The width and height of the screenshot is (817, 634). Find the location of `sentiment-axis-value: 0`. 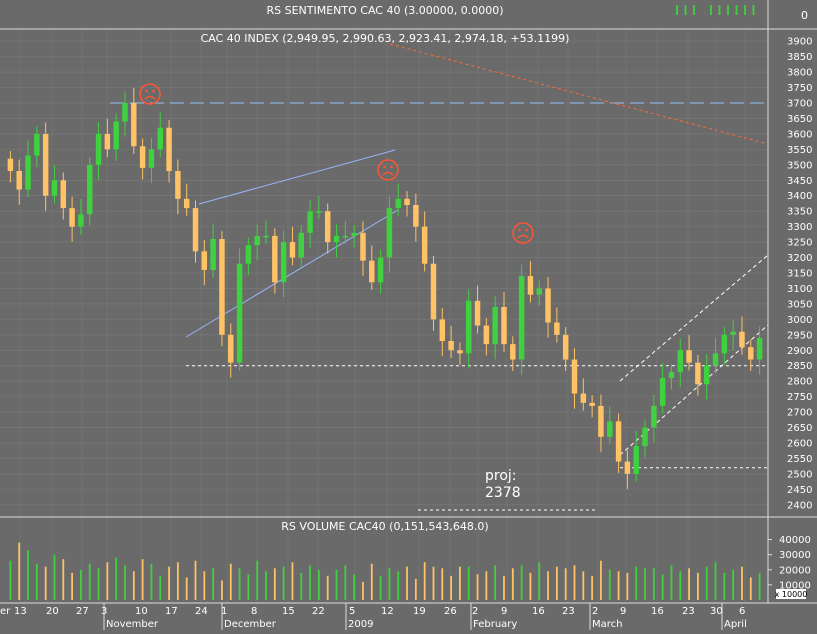

sentiment-axis-value: 0 is located at coordinates (804, 15).